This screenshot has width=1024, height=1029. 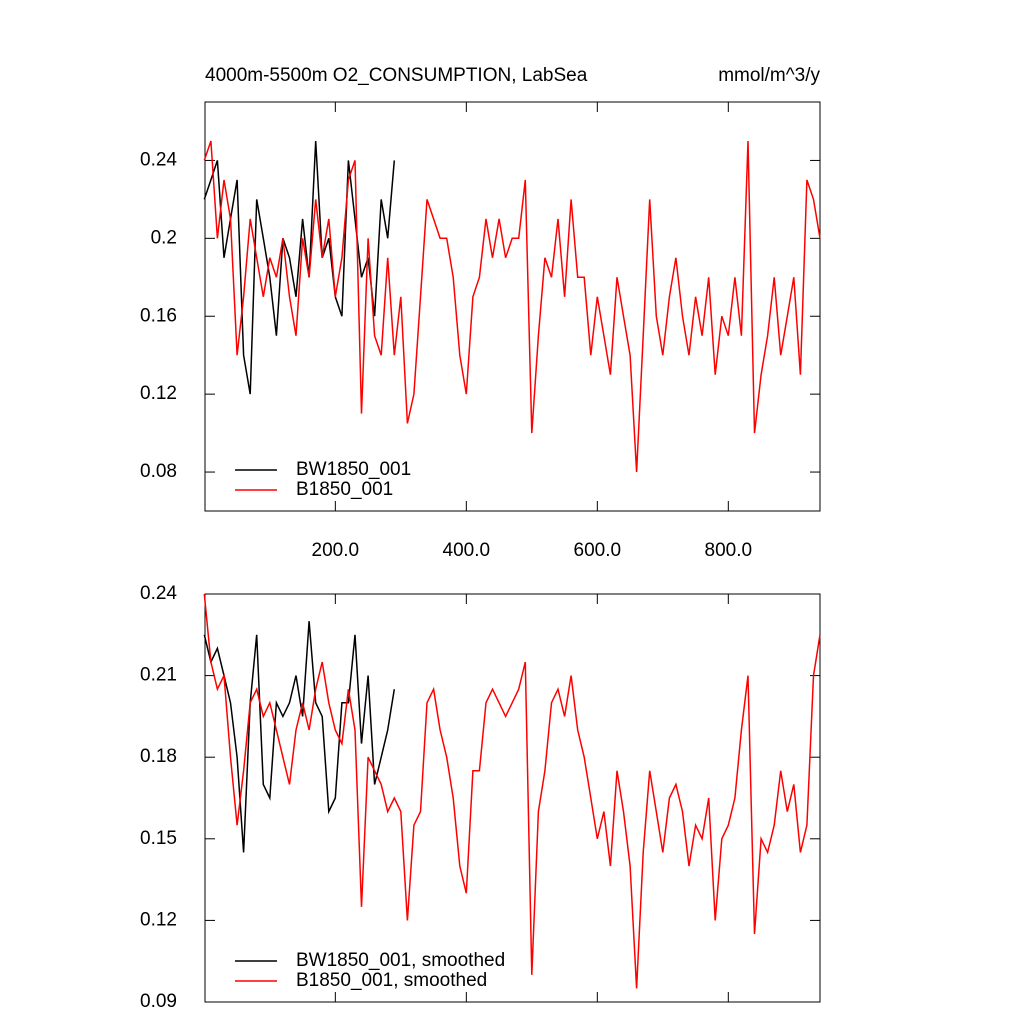 I want to click on y-tick-label: 0.16, so click(x=158, y=315).